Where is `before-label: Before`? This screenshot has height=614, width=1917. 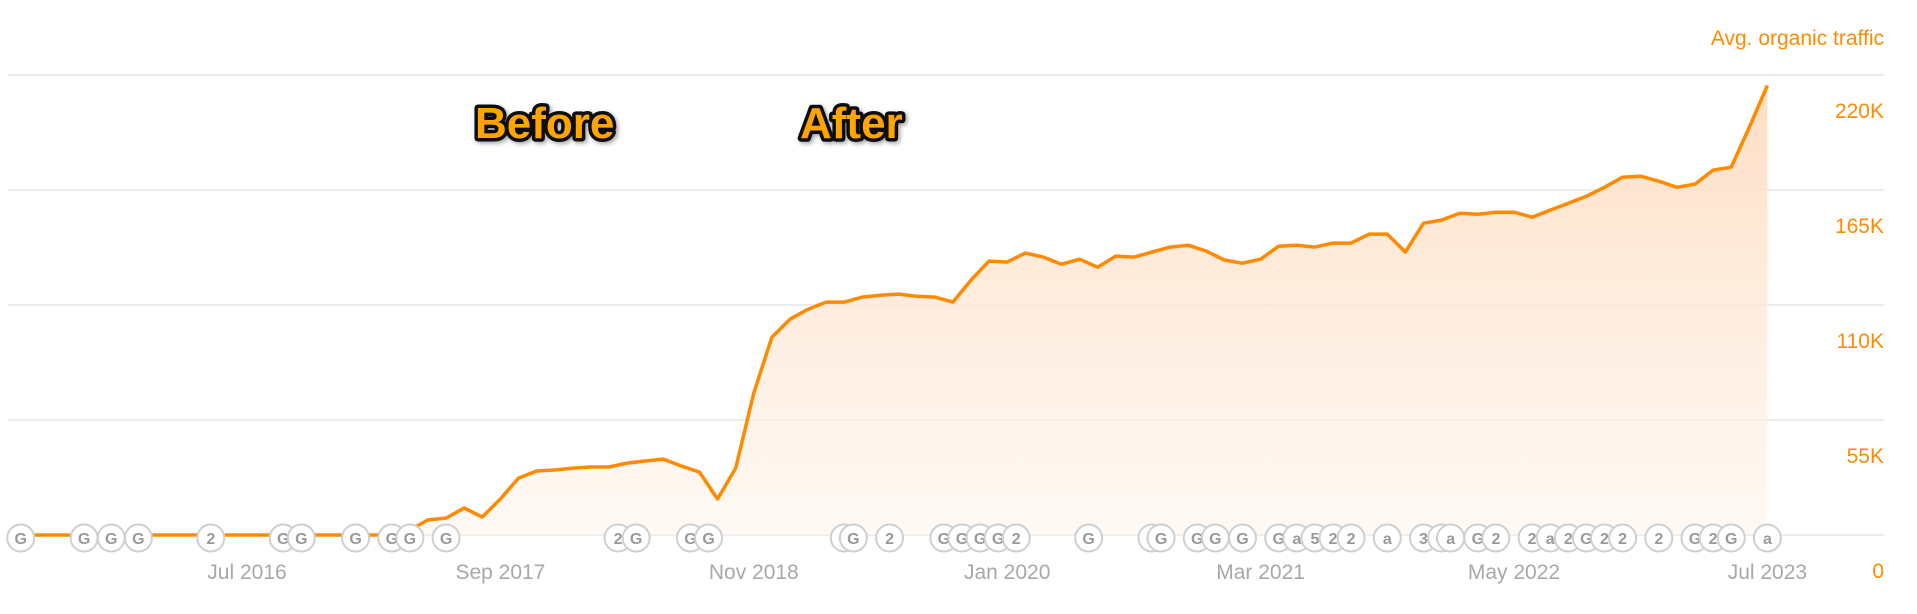
before-label: Before is located at coordinates (544, 123).